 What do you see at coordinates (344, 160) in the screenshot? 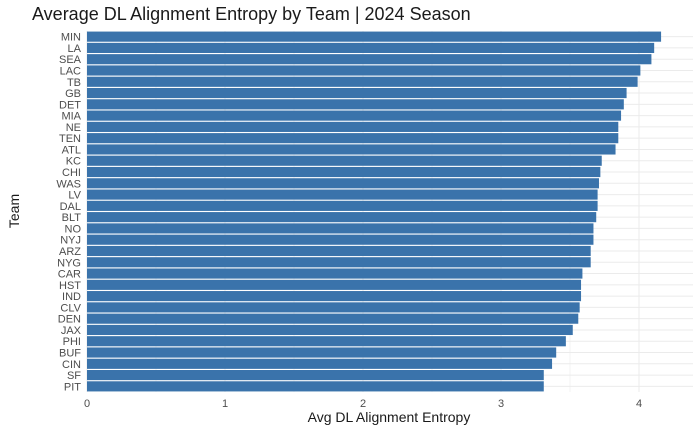
I see `bar-kc` at bounding box center [344, 160].